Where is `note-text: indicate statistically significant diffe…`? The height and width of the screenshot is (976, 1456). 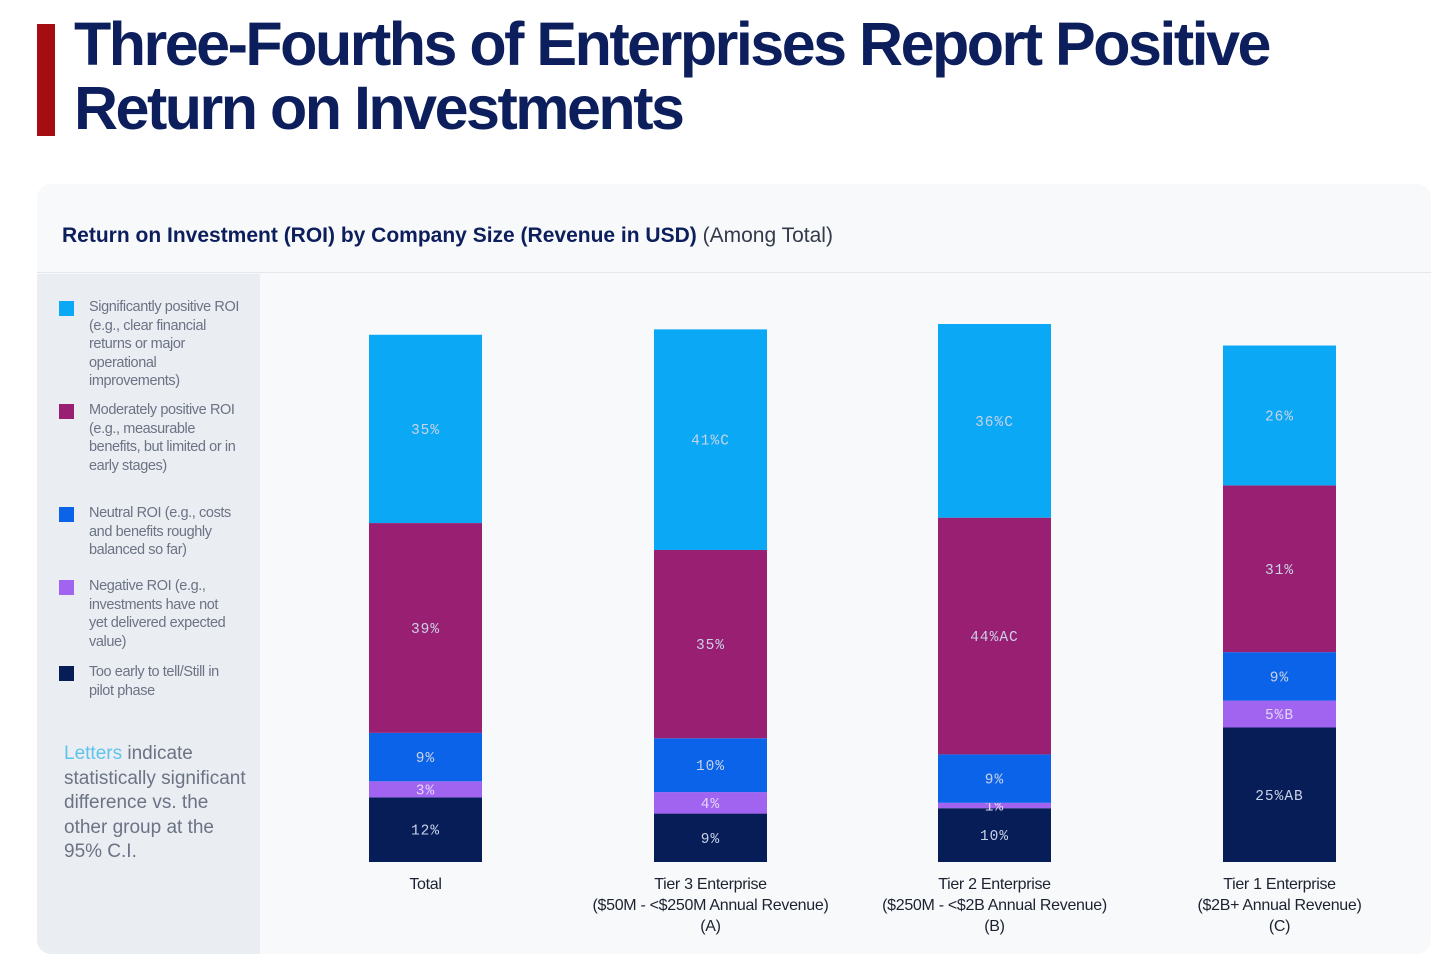 note-text: indicate statistically significant diffe… is located at coordinates (155, 802).